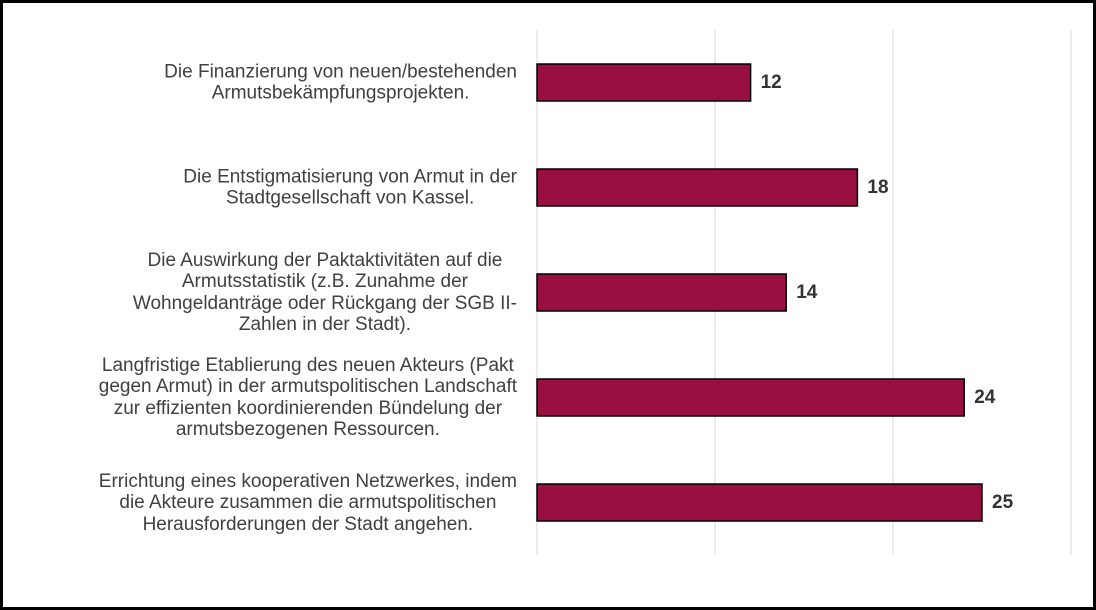 The image size is (1096, 610). I want to click on value-label: 18, so click(878, 187).